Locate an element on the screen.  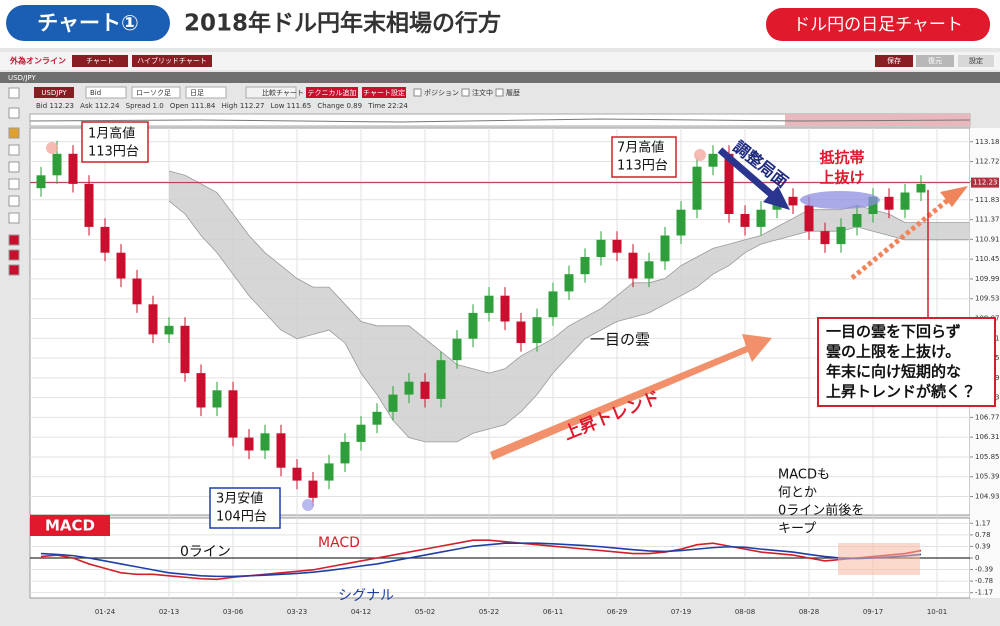
button-label: 設定 is located at coordinates (976, 61).